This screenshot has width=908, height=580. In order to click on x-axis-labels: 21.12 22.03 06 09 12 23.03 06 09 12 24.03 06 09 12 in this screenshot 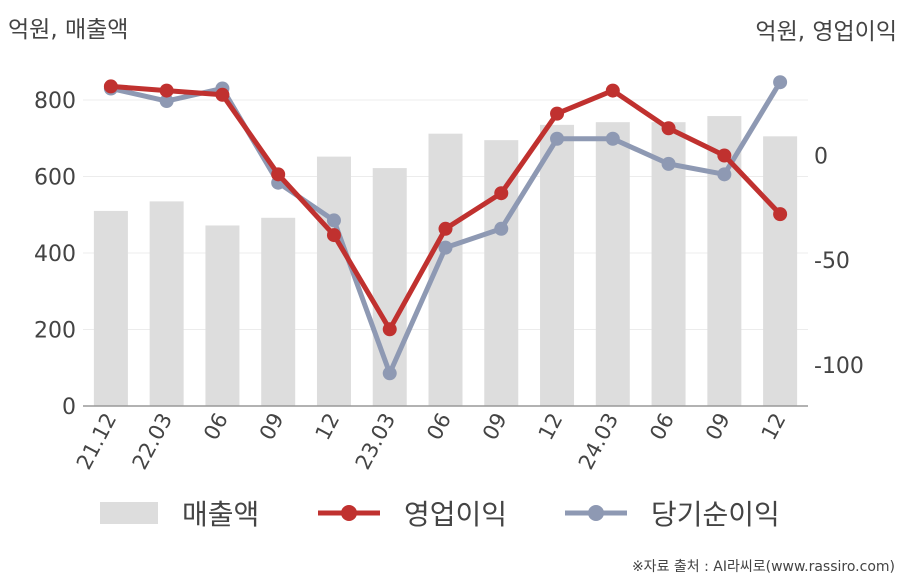, I will do `click(431, 441)`.